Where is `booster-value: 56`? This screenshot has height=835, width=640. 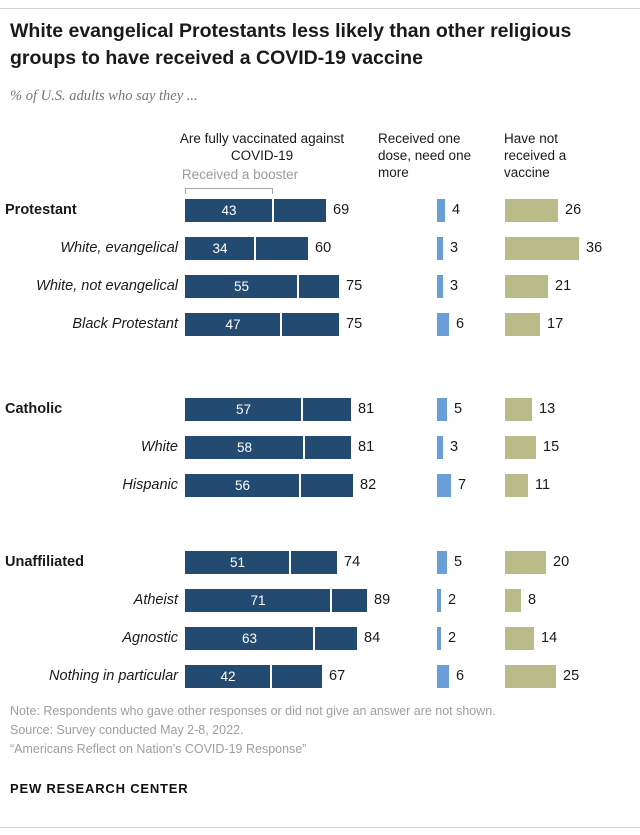
booster-value: 56 is located at coordinates (242, 485).